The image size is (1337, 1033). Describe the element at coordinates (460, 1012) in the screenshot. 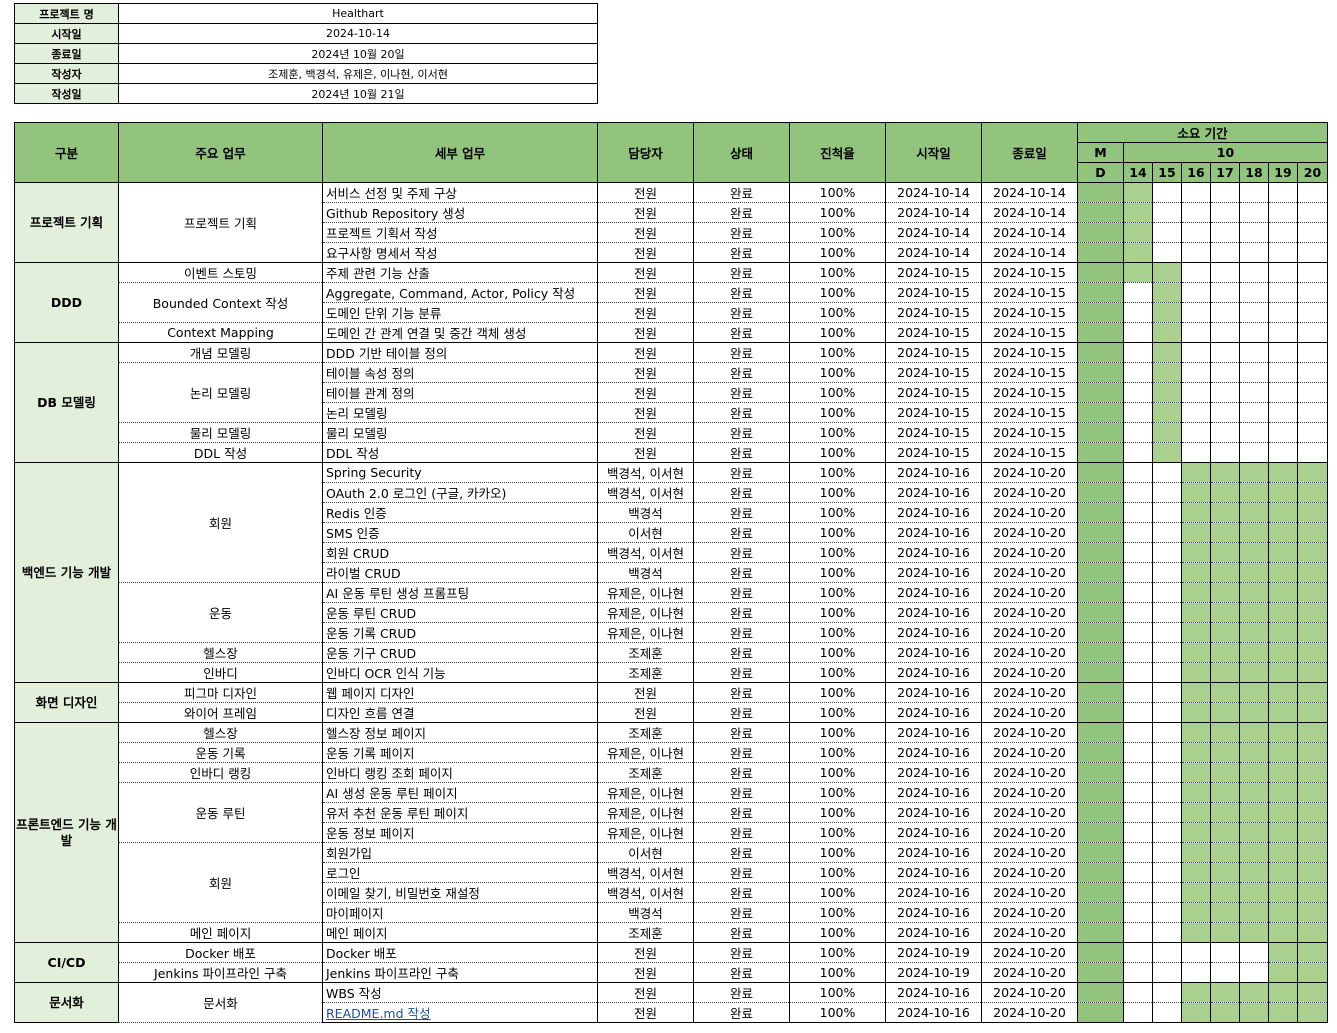

I see `detail-task-cell: README.md 작성` at that location.